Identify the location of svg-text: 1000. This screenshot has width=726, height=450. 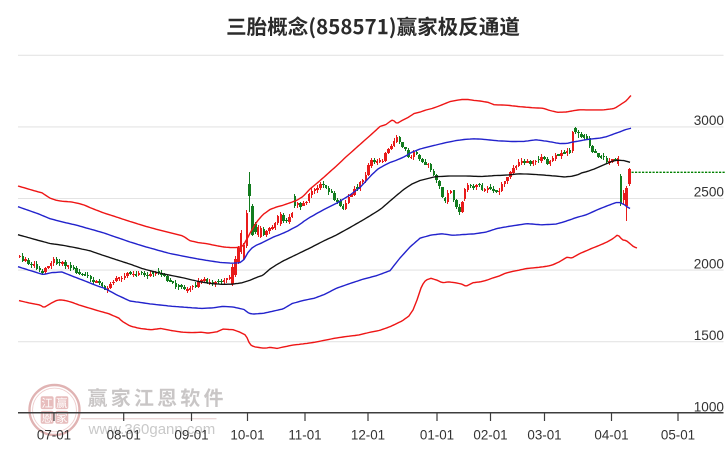
(709, 406).